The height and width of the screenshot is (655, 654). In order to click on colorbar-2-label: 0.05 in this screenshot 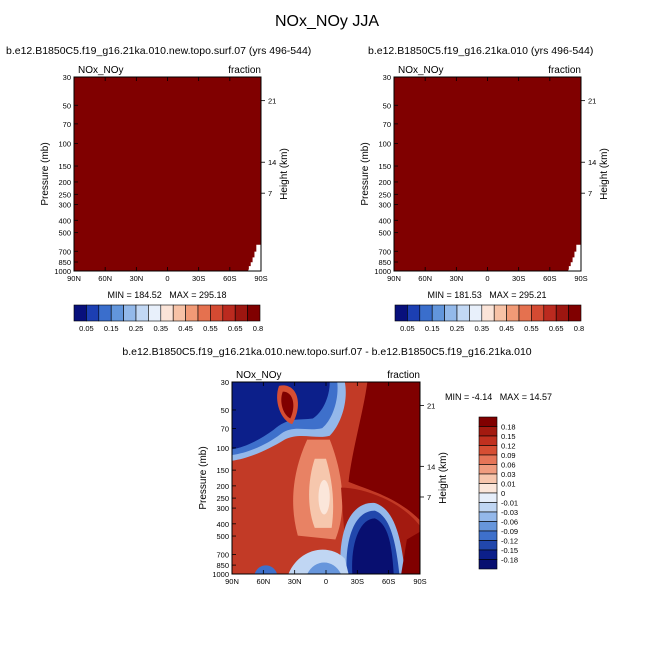, I will do `click(407, 328)`.